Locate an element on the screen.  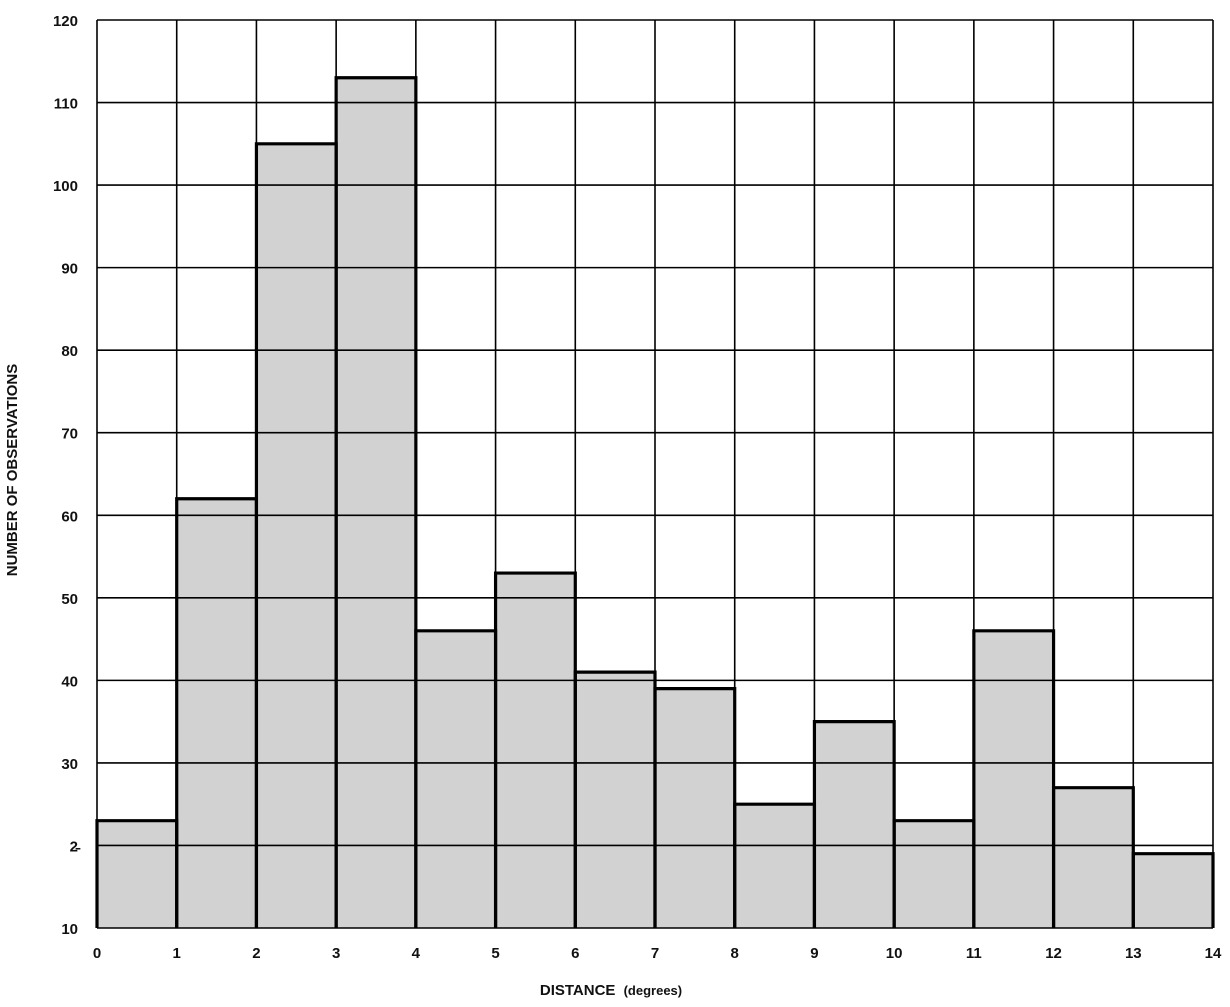
x-tick-label: 12 is located at coordinates (1053, 953).